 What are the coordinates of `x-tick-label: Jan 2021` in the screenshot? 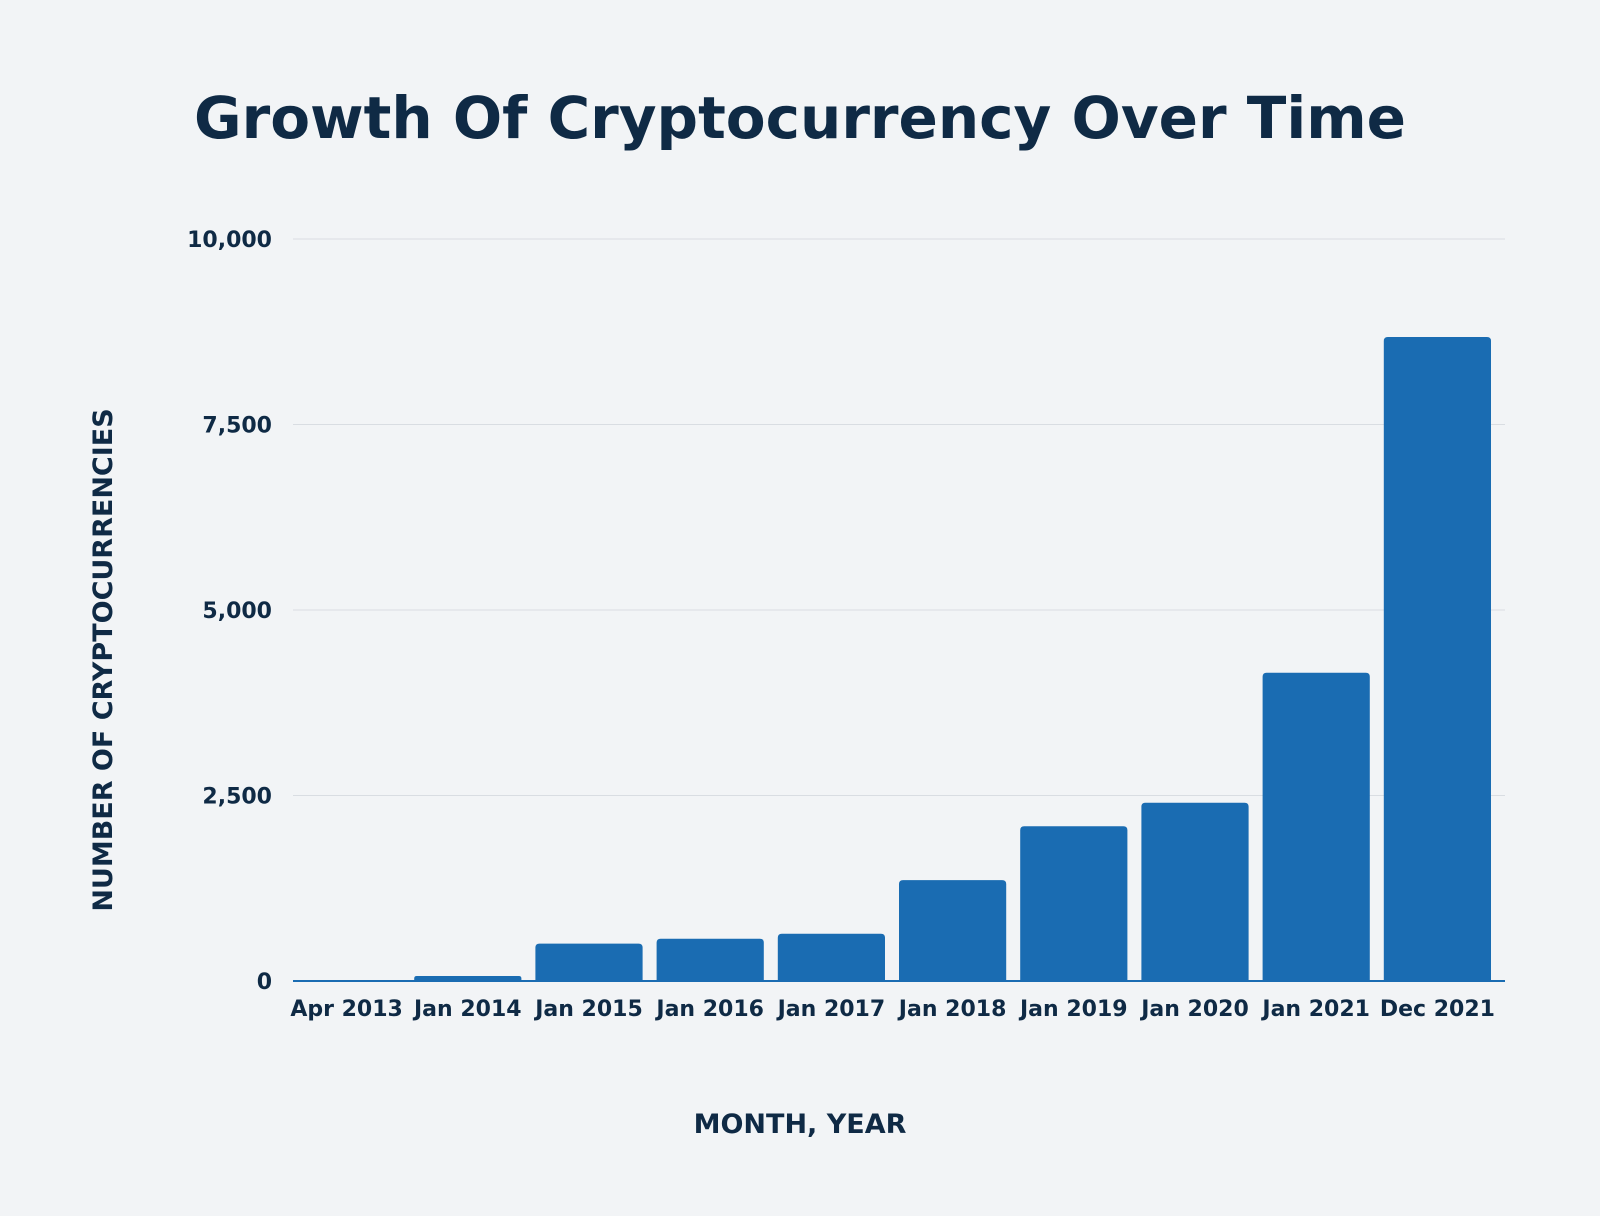 It's located at (1315, 1009).